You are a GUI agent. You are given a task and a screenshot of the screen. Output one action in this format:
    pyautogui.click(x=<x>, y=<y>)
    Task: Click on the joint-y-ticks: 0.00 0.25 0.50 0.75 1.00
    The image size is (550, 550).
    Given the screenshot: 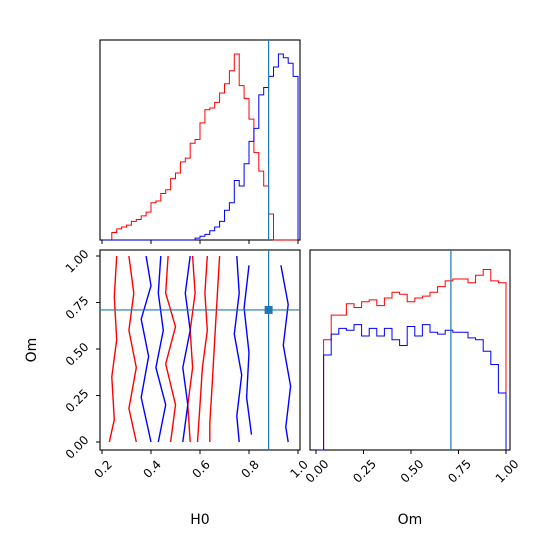 What is the action you would take?
    pyautogui.click(x=81, y=354)
    